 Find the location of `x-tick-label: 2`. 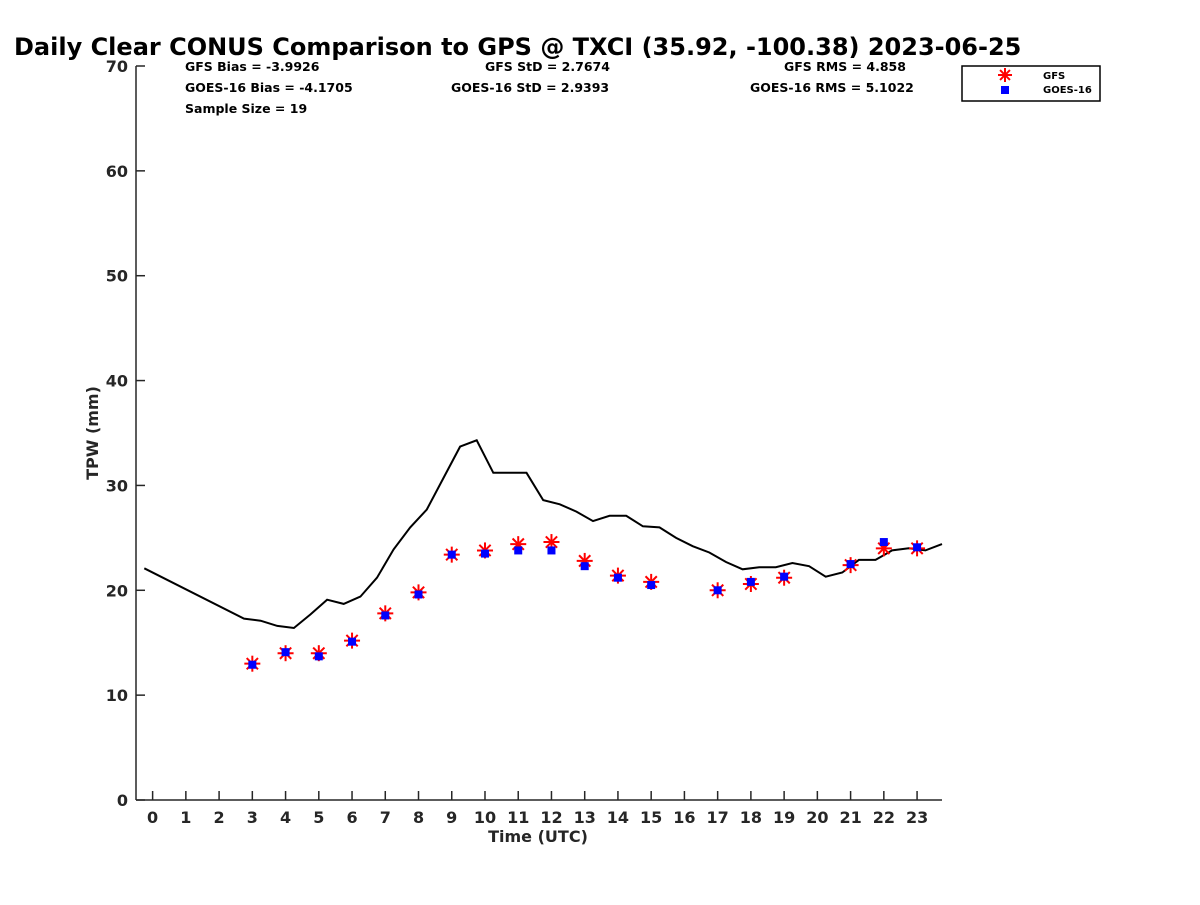

x-tick-label: 2 is located at coordinates (219, 817).